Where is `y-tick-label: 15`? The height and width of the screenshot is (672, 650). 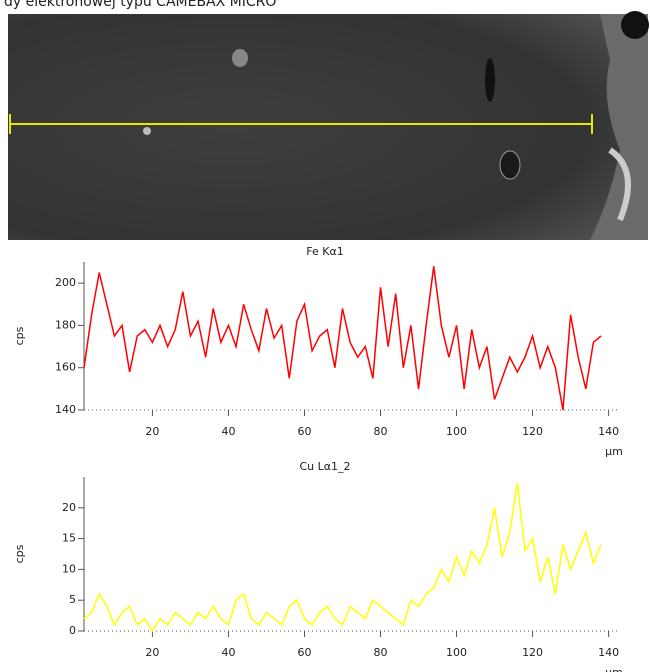 y-tick-label: 15 is located at coordinates (69, 538).